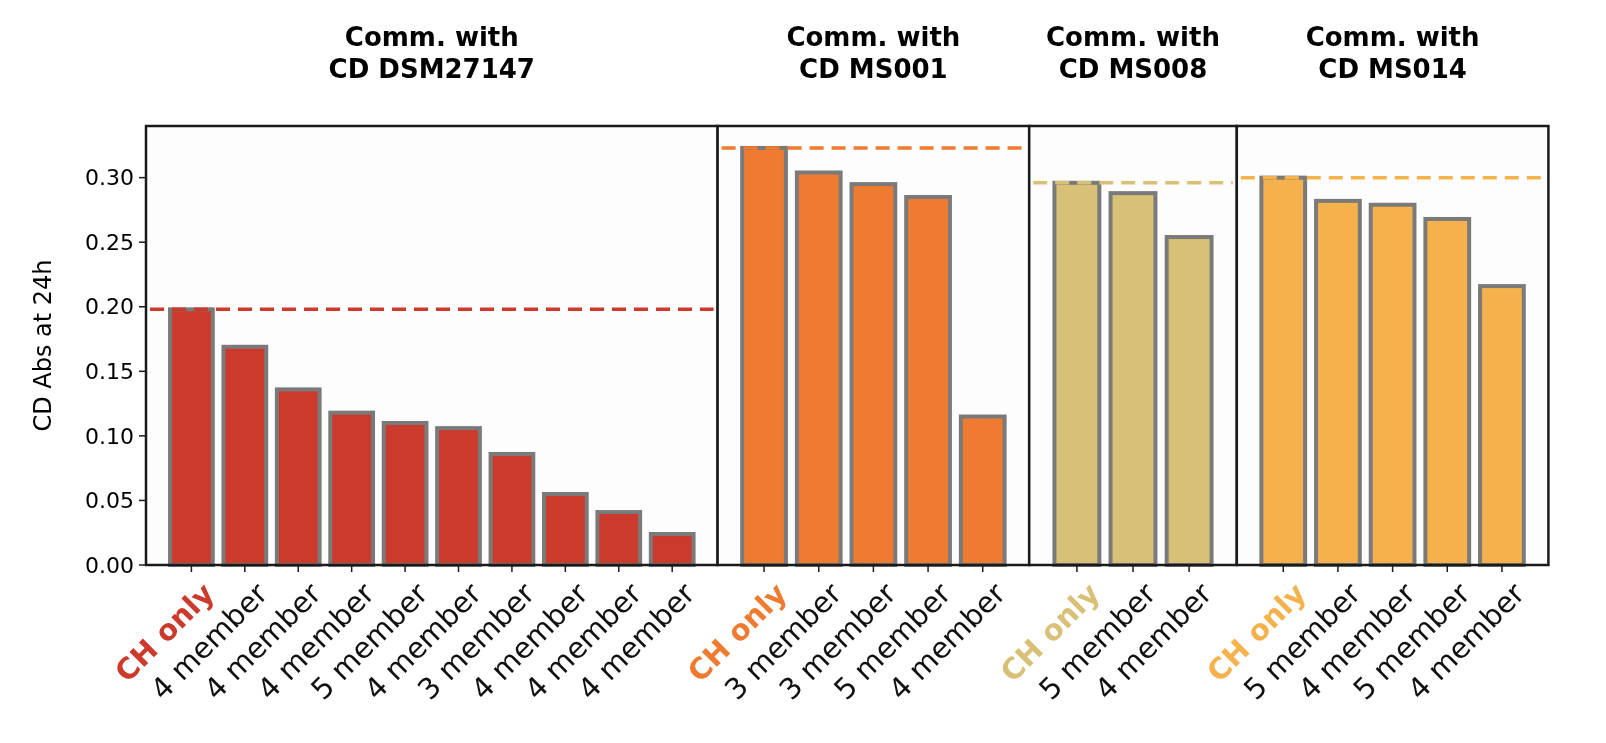 This screenshot has width=1606, height=743. I want to click on chart-title: Comm. with CD MS014, so click(1392, 53).